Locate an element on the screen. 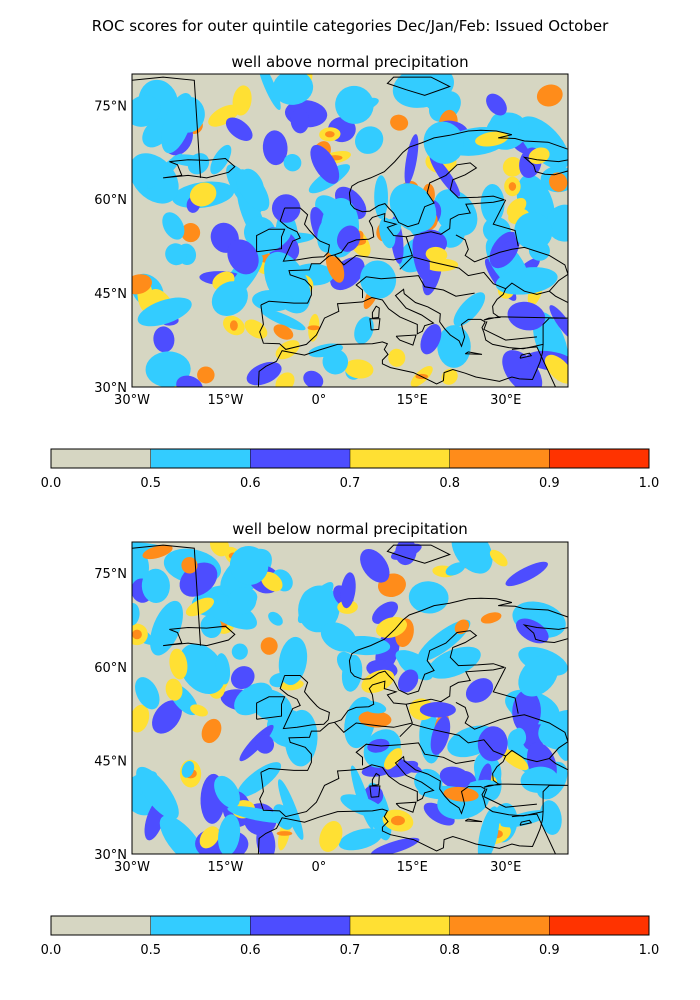 Image resolution: width=700 pixels, height=1000 pixels. lat-tick-labels-above: 30°N 45°N 60°N 75°N is located at coordinates (110, 247).